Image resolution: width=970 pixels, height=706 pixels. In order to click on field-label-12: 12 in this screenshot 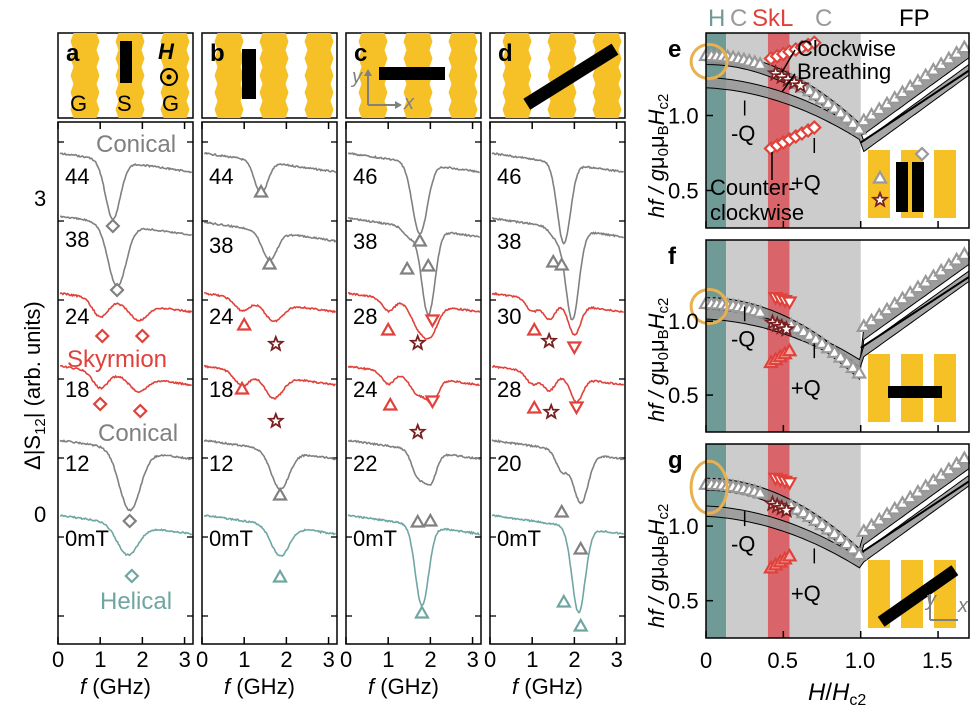, I will do `click(221, 463)`.